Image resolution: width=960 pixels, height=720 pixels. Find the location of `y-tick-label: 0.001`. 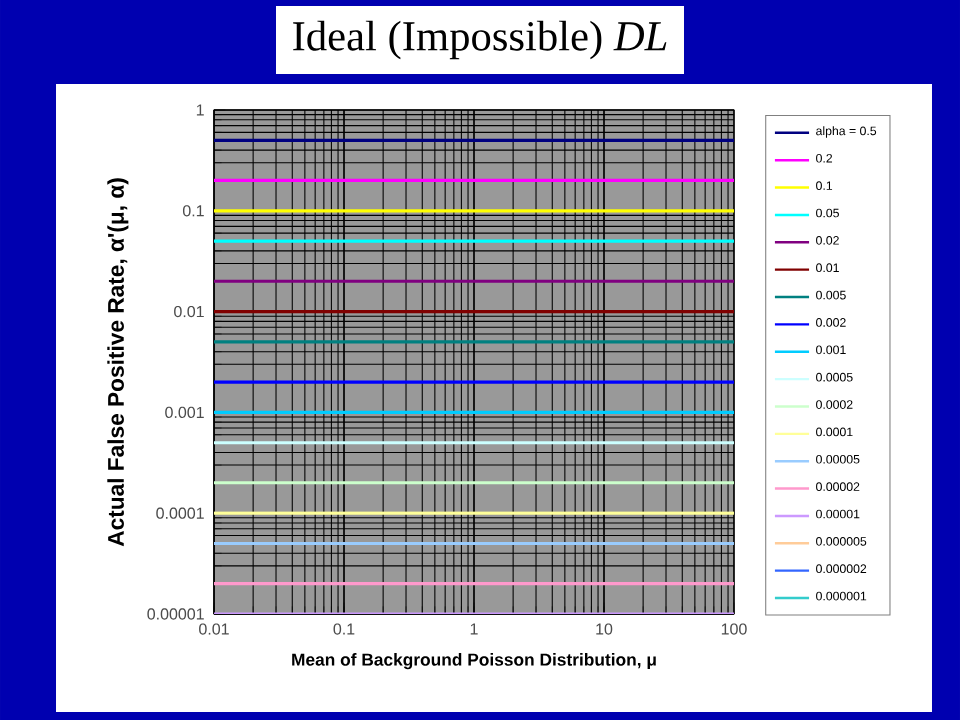

y-tick-label: 0.001 is located at coordinates (184, 412).